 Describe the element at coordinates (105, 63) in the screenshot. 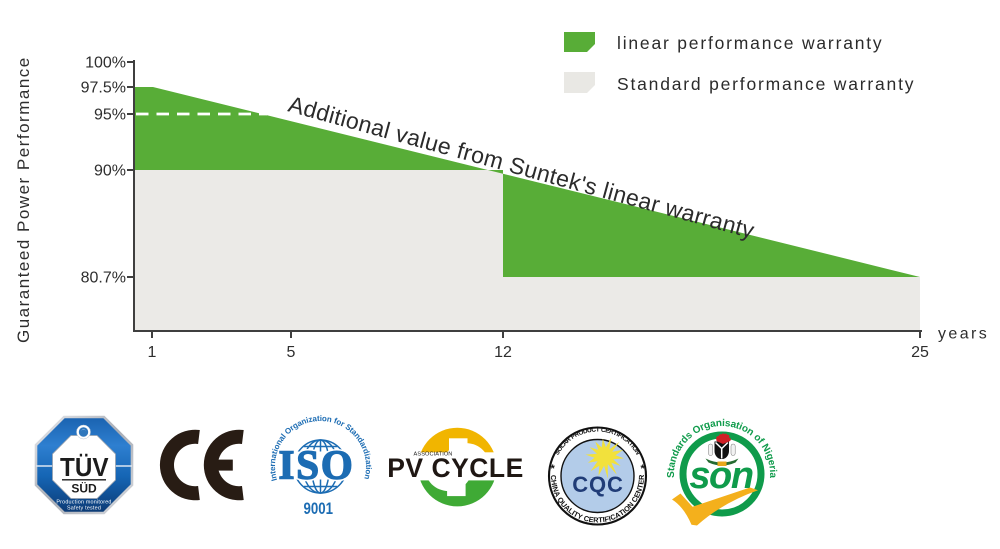

I see `svg-text: 100%` at that location.